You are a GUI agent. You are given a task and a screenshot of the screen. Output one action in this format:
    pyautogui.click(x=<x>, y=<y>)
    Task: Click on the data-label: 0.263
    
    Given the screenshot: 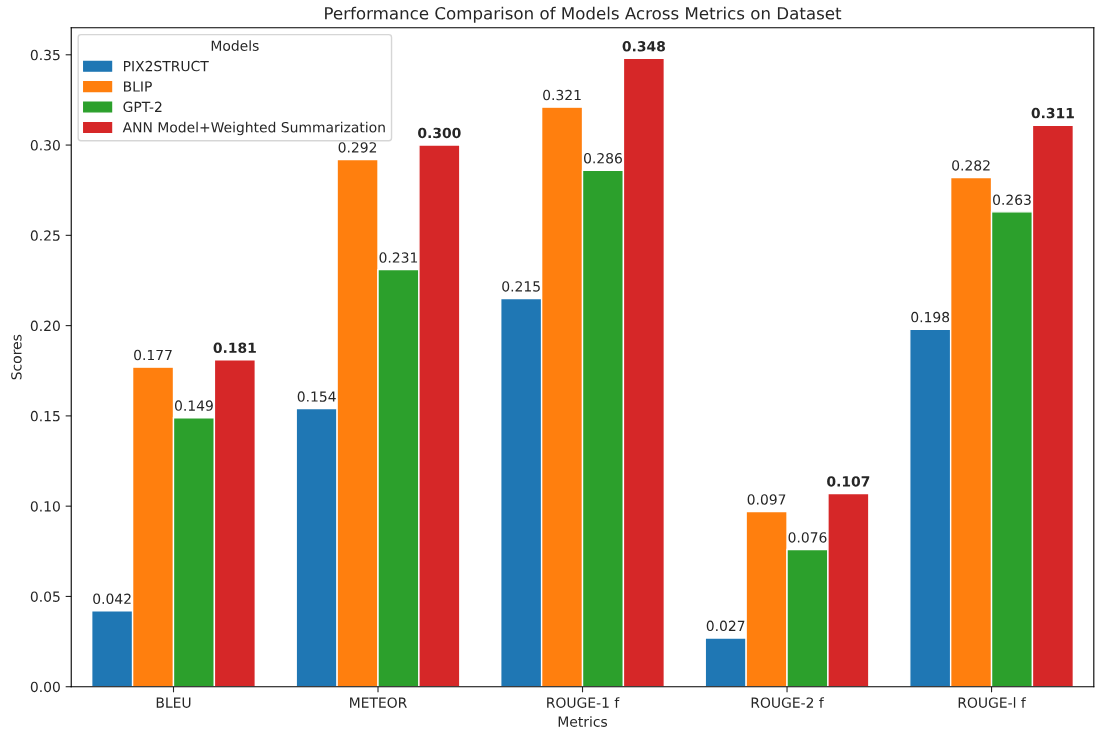 What is the action you would take?
    pyautogui.click(x=1012, y=200)
    